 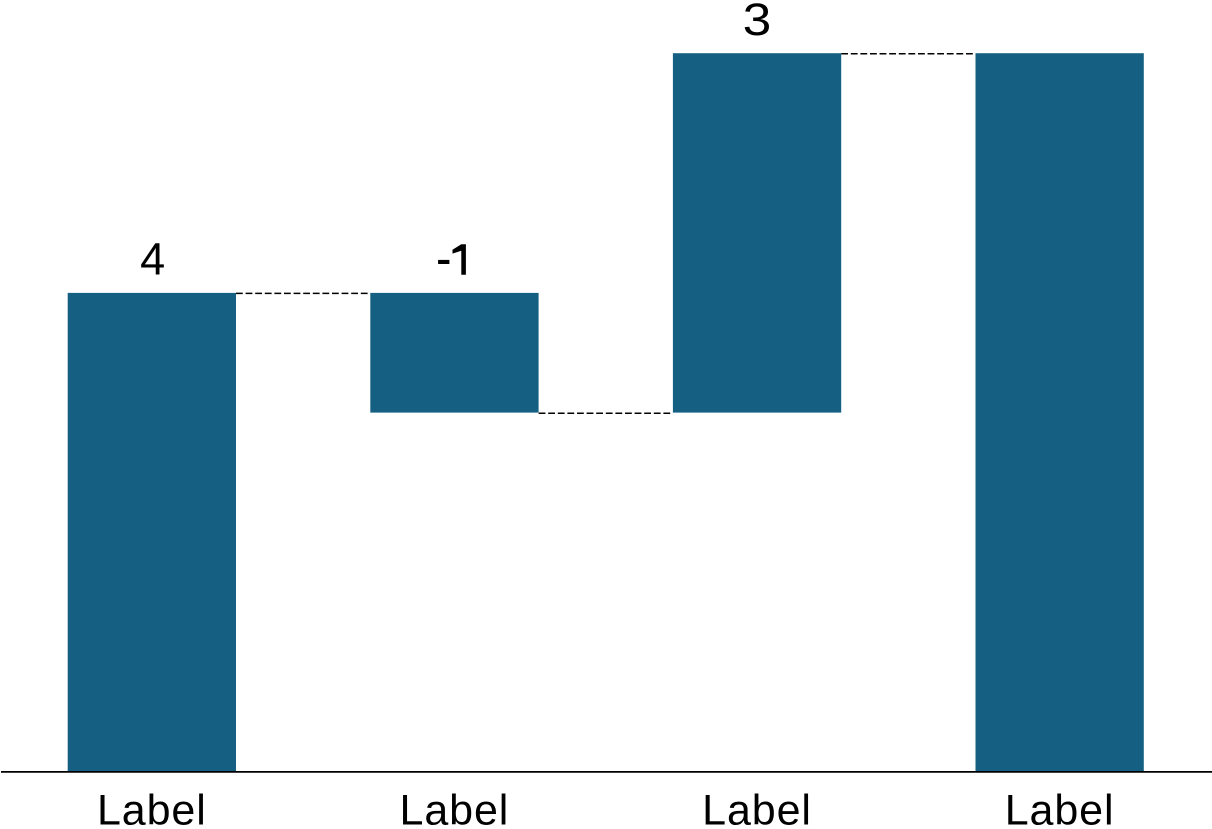 I want to click on svg-text: 3, so click(x=757, y=22).